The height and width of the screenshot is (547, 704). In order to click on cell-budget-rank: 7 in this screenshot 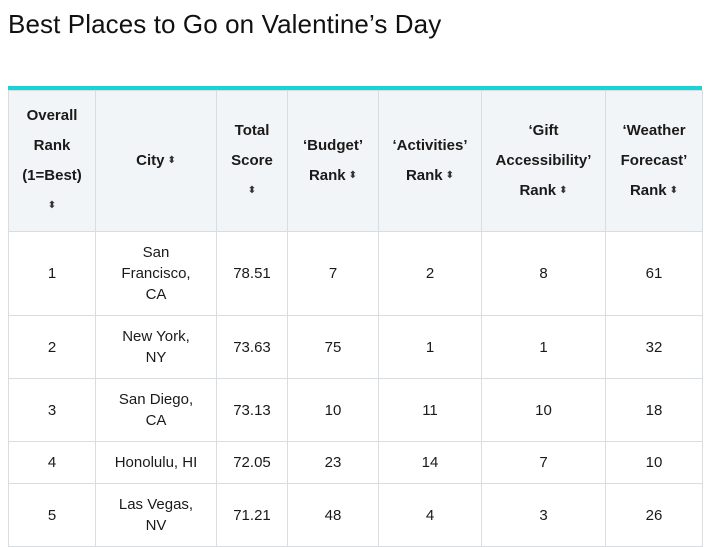, I will do `click(333, 273)`.